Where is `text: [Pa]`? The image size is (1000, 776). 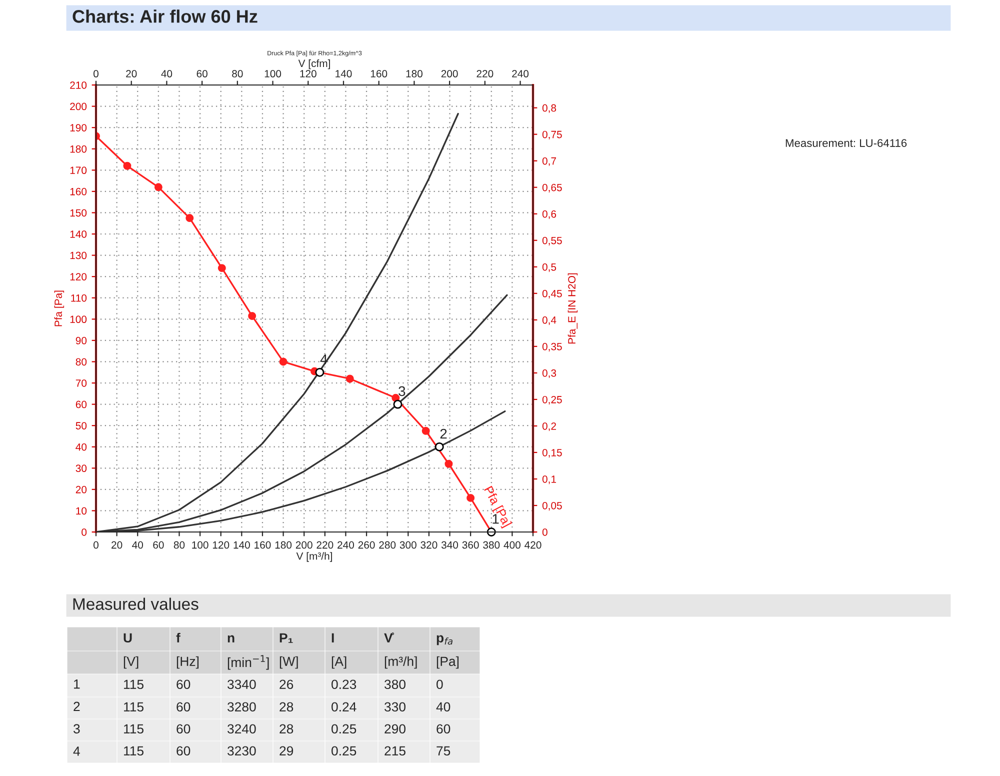
text: [Pa] is located at coordinates (447, 662).